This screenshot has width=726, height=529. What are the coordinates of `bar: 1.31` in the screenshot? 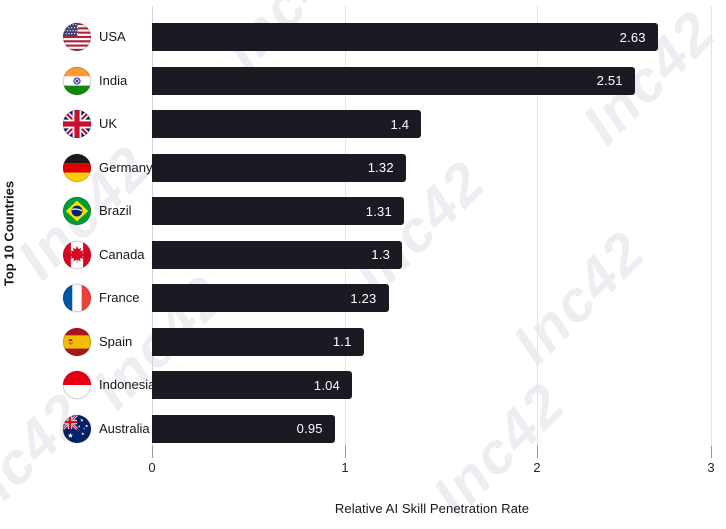 It's located at (278, 211).